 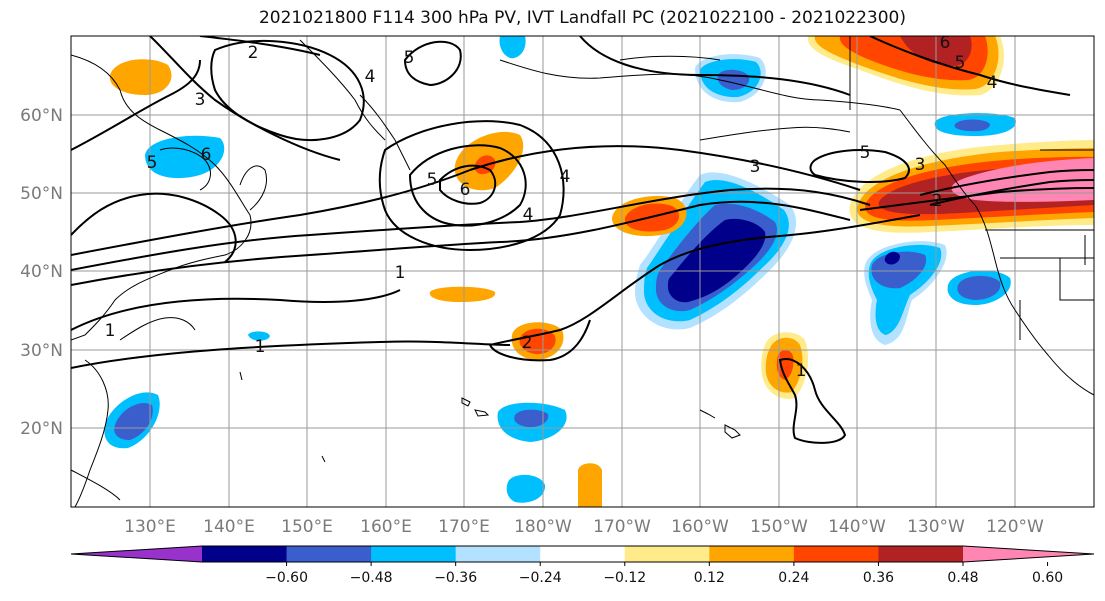 I want to click on lon-label: 140°W, so click(x=857, y=527).